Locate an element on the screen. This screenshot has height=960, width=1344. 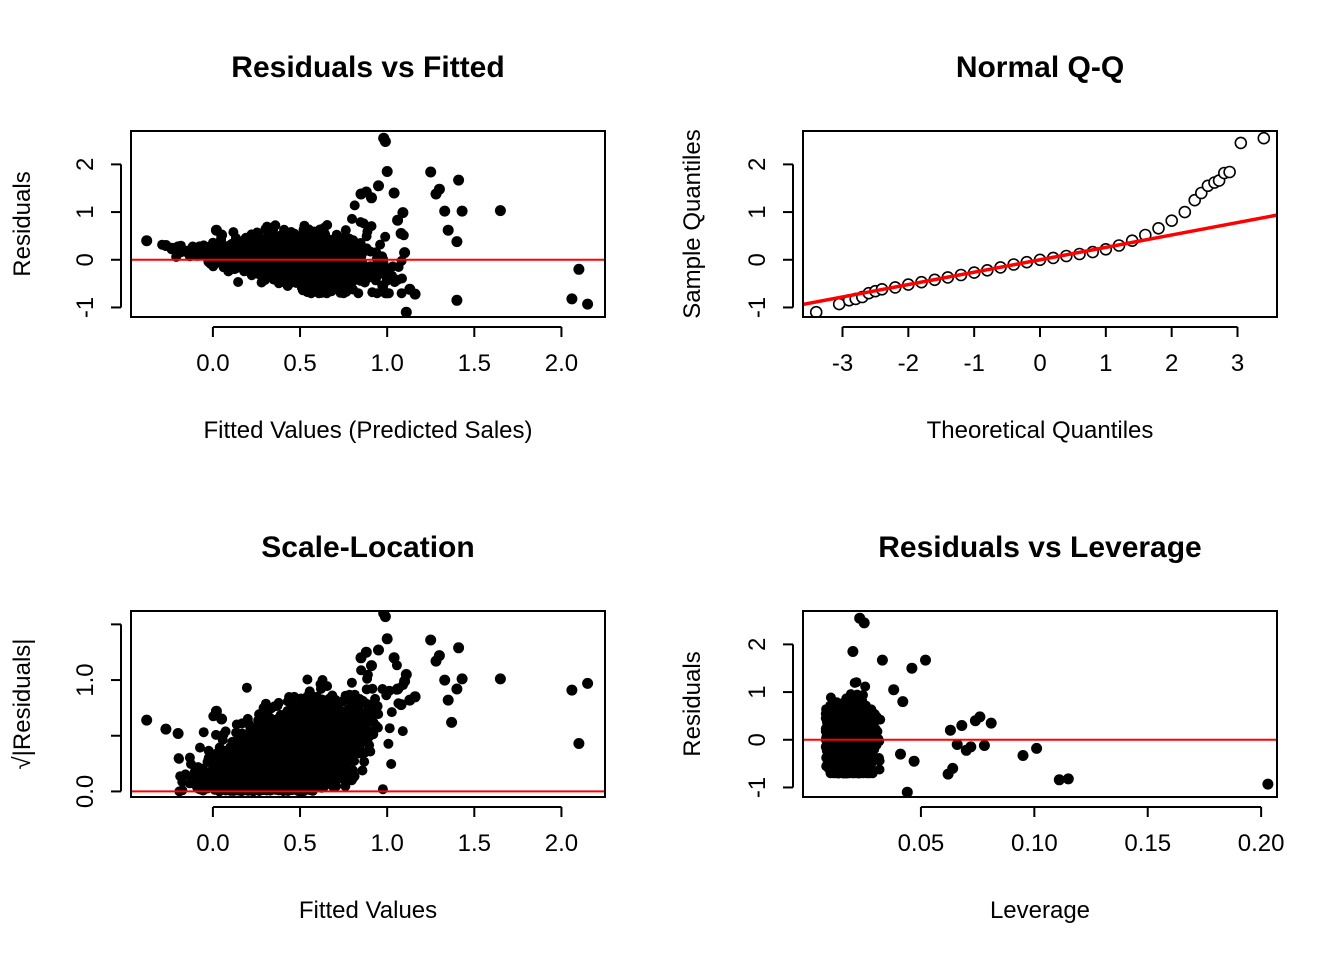
panel-title: Scale-Location is located at coordinates (367, 547).